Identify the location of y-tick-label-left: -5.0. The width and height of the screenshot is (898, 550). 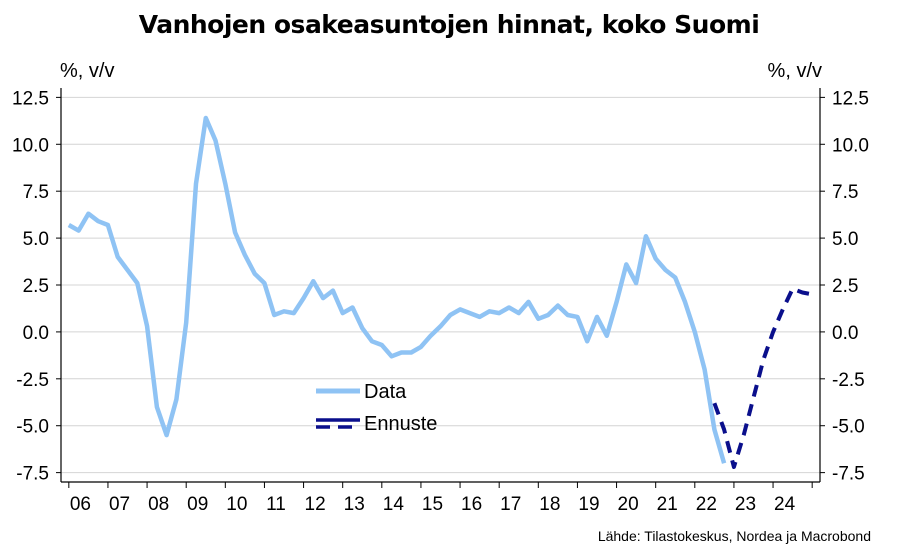
(32, 427).